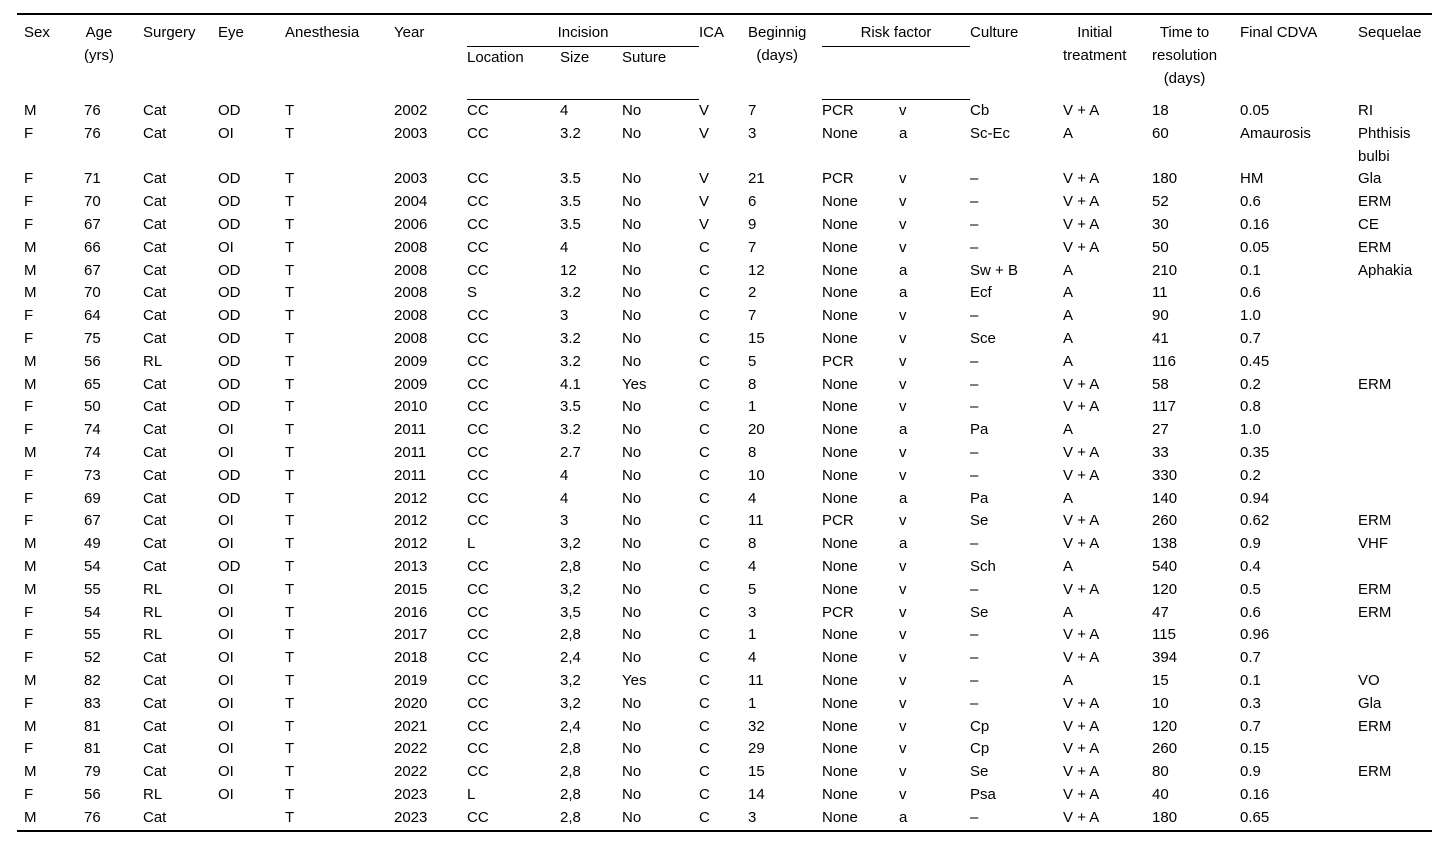  Describe the element at coordinates (1370, 179) in the screenshot. I see `cell-sequelae: Gla` at that location.